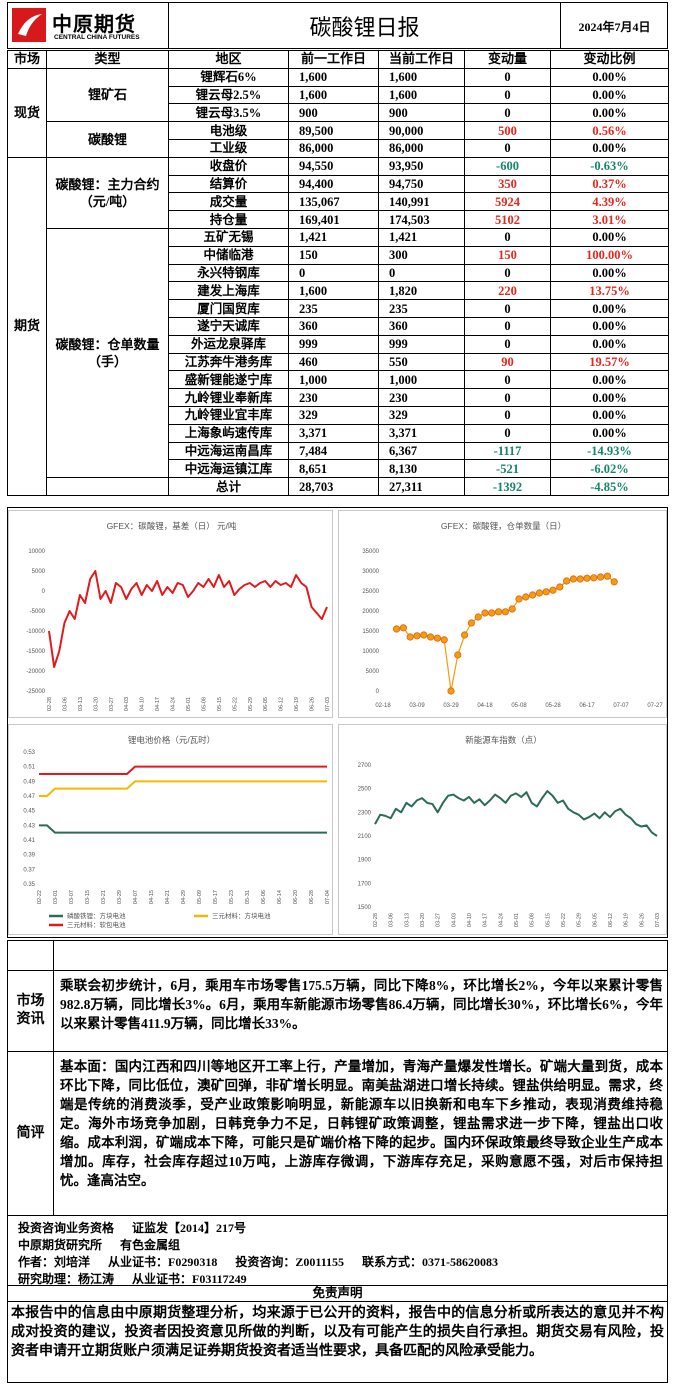  I want to click on table-row: 中储临港 150 300 150 100.00%, so click(338, 255).